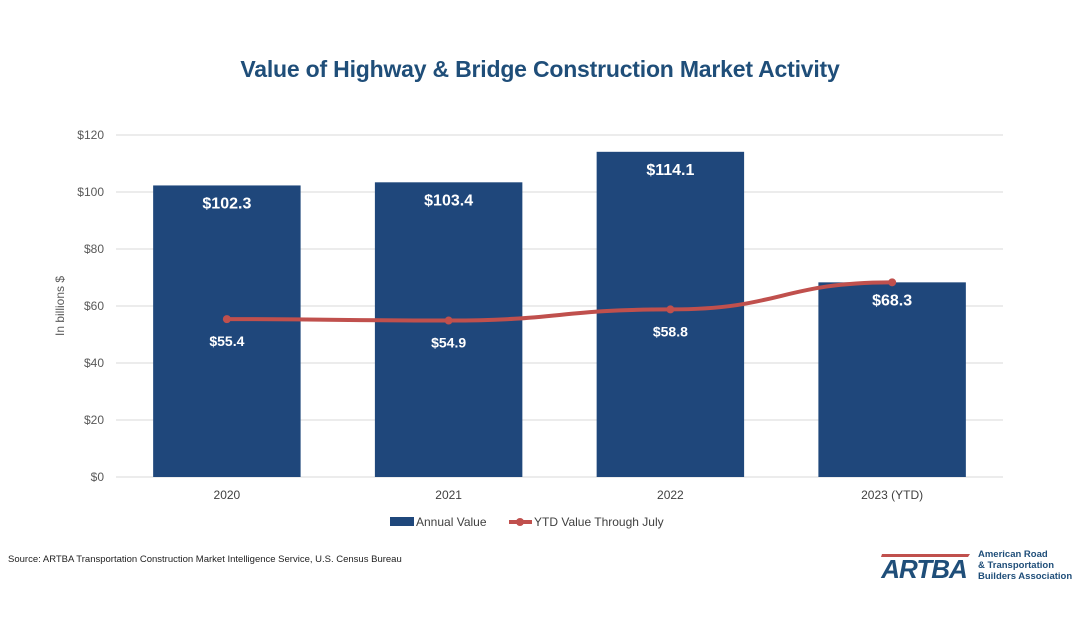 This screenshot has width=1080, height=628. Describe the element at coordinates (1025, 576) in the screenshot. I see `logo-line: Builders Association` at that location.